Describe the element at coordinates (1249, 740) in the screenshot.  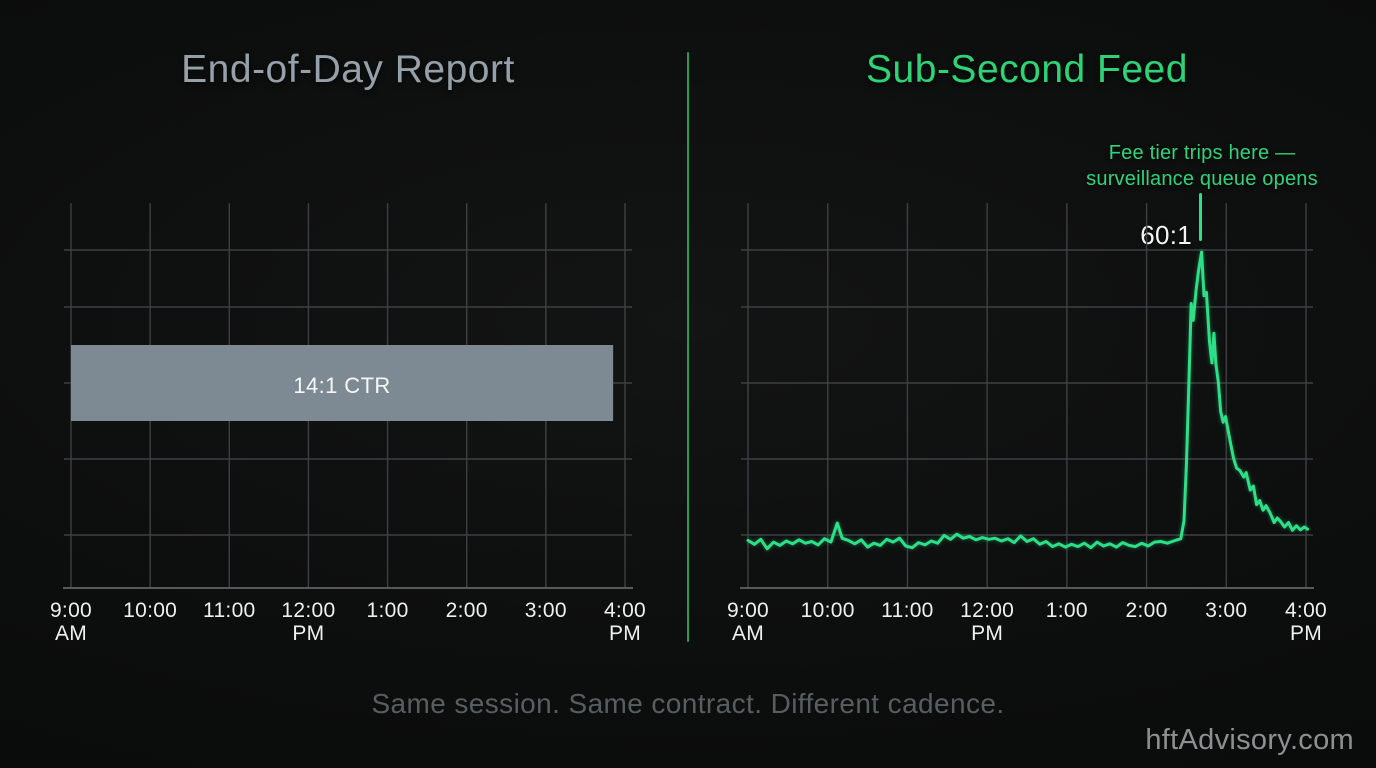
I see `watermark: hftAdvisory.com` at that location.